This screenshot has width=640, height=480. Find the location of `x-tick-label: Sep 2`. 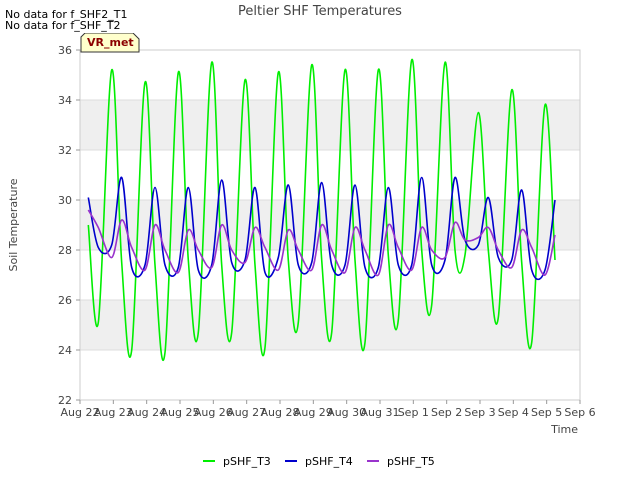

x-tick-label: Sep 2 is located at coordinates (446, 412).